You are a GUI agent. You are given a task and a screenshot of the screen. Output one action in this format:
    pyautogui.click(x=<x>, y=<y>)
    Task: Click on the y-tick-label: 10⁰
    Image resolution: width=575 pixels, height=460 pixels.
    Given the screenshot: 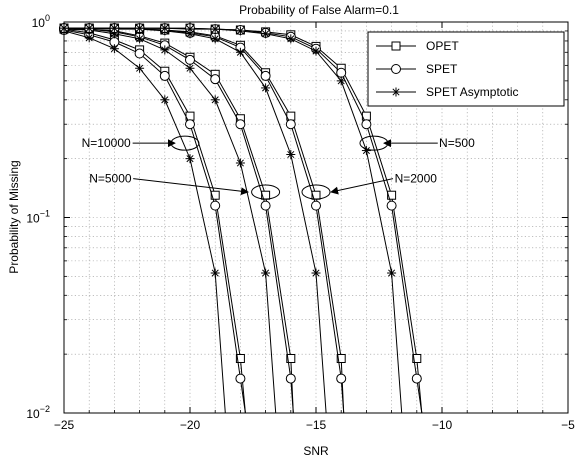 What is the action you would take?
    pyautogui.click(x=41, y=21)
    